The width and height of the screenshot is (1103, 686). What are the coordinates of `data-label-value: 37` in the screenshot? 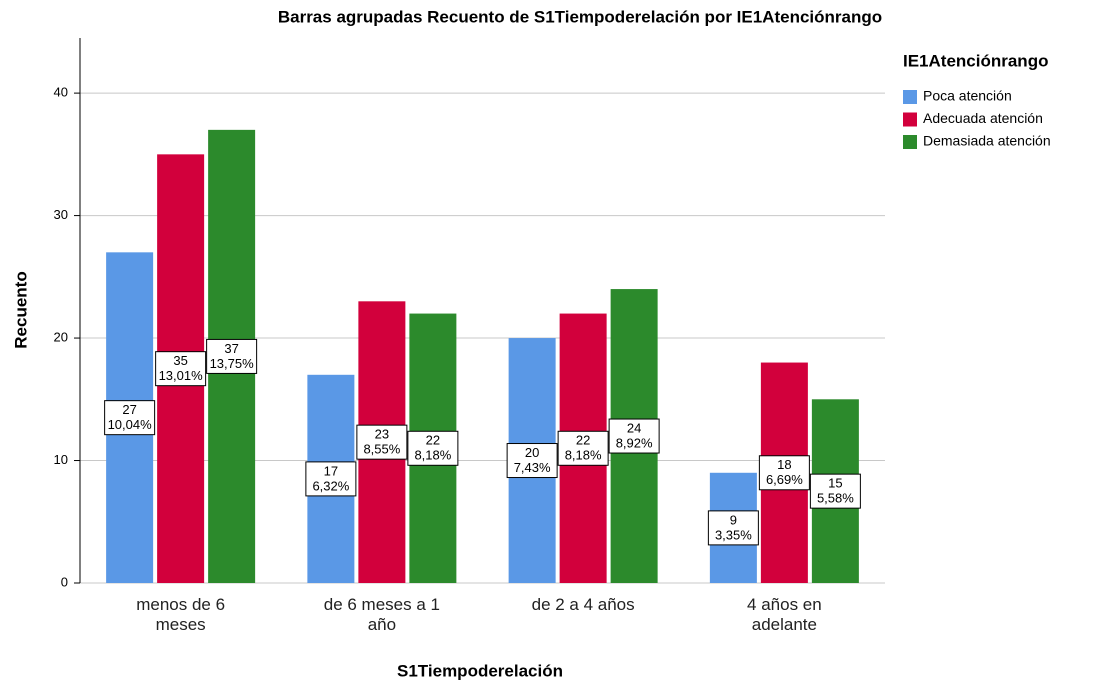 It's located at (231, 348).